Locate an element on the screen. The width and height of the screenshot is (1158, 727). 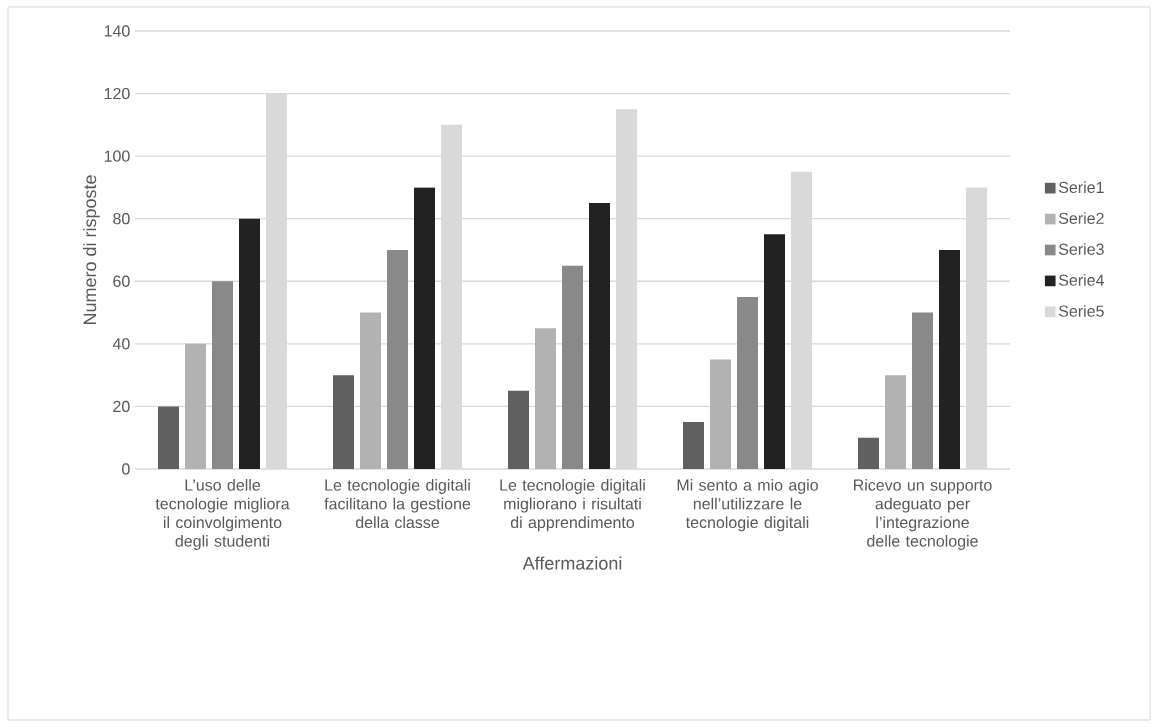
legend-label: Serie1 is located at coordinates (1081, 187).